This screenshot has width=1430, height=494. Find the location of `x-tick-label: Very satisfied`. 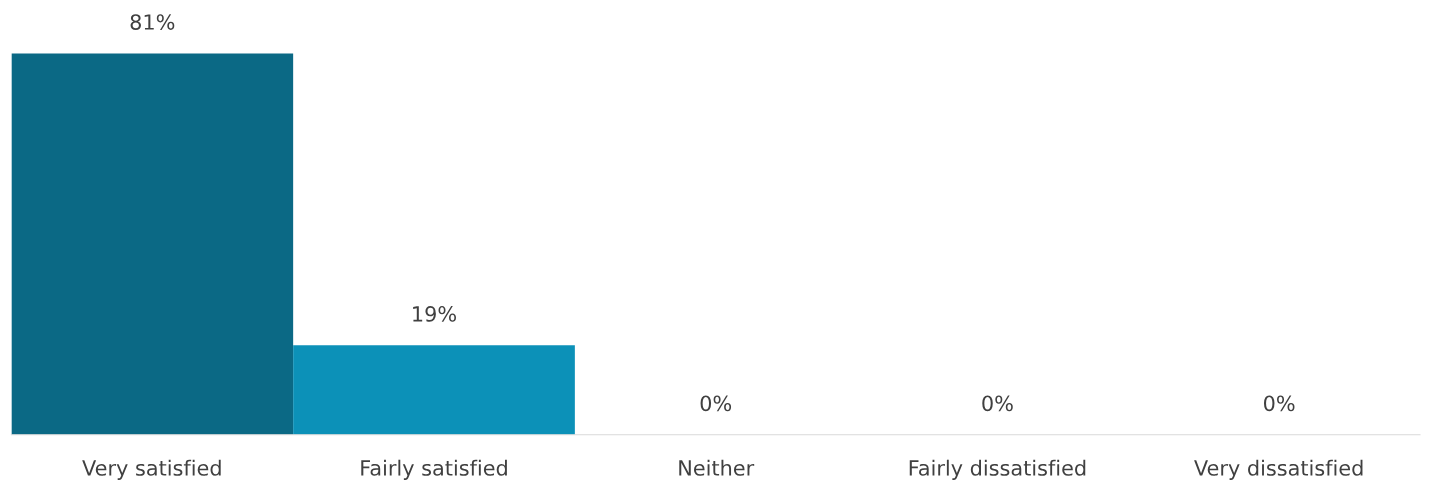

x-tick-label: Very satisfied is located at coordinates (151, 469).